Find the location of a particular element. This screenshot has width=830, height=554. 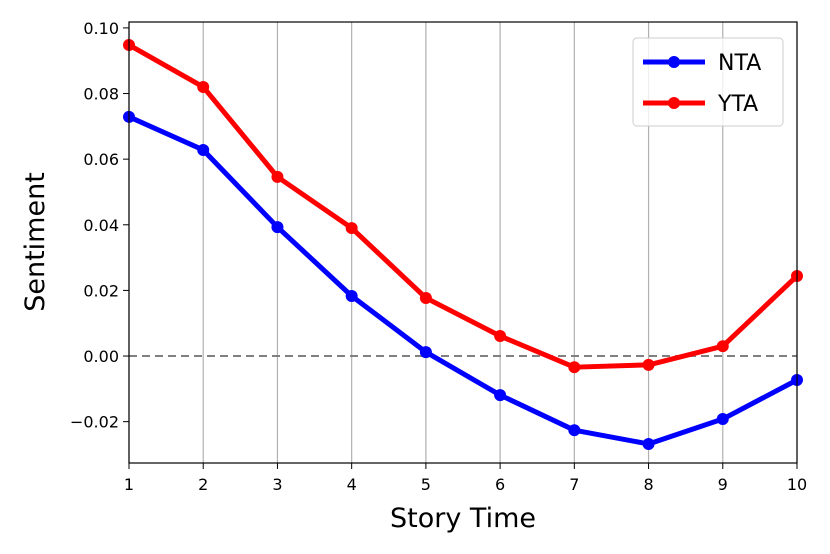

y-tick-label: 0.08 is located at coordinates (101, 94).